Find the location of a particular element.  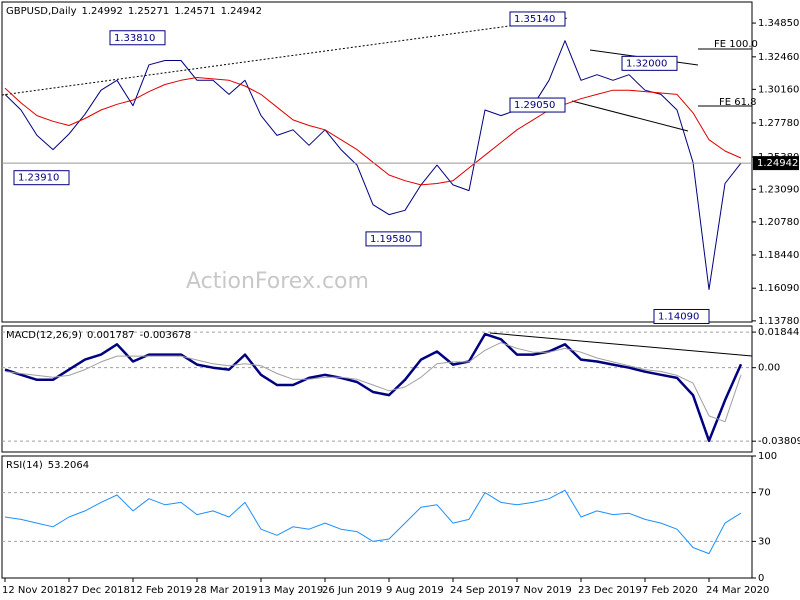

price-box-label: 1.24942 is located at coordinates (777, 163).